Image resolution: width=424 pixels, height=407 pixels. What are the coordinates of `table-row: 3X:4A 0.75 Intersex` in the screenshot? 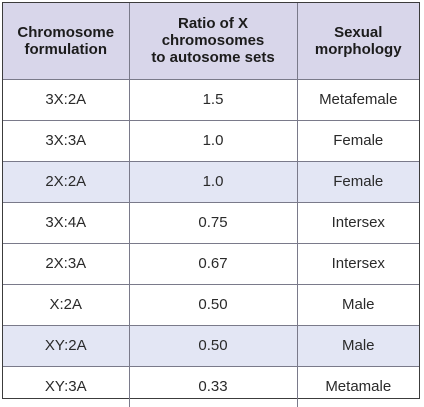 It's located at (211, 223).